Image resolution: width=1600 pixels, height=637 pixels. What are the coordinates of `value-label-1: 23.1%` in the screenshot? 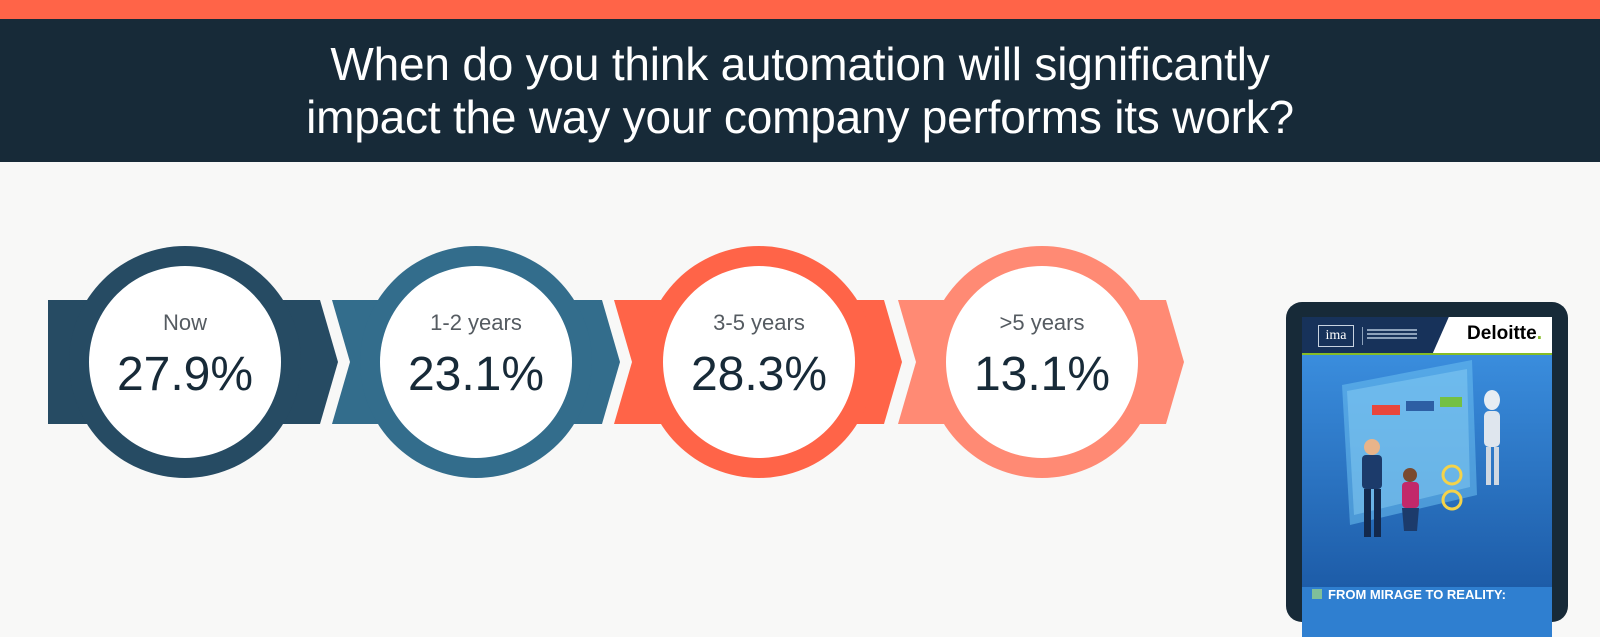 It's located at (476, 374).